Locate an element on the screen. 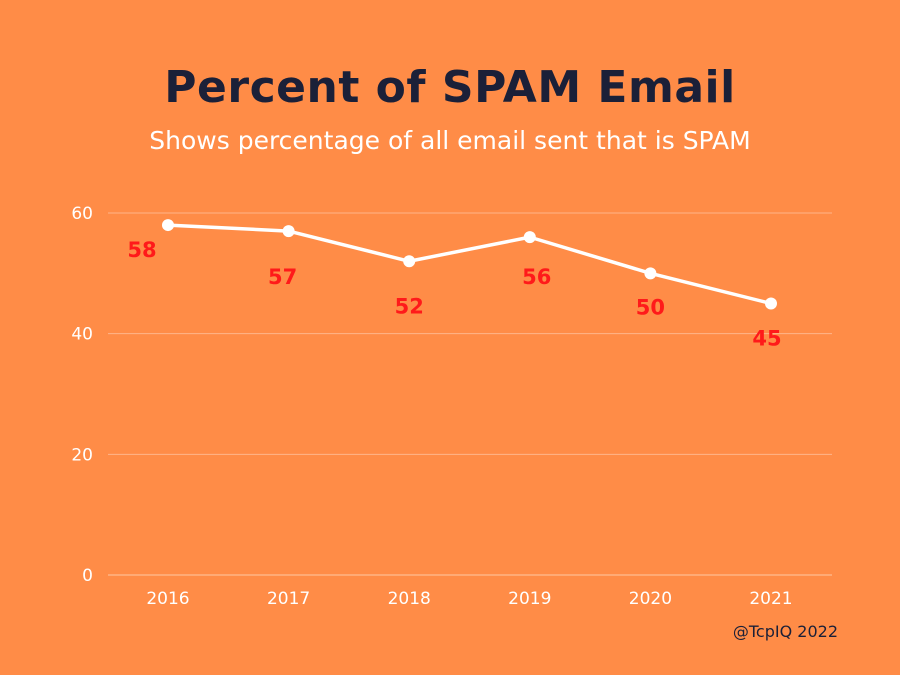  data-label: 50 is located at coordinates (650, 307).